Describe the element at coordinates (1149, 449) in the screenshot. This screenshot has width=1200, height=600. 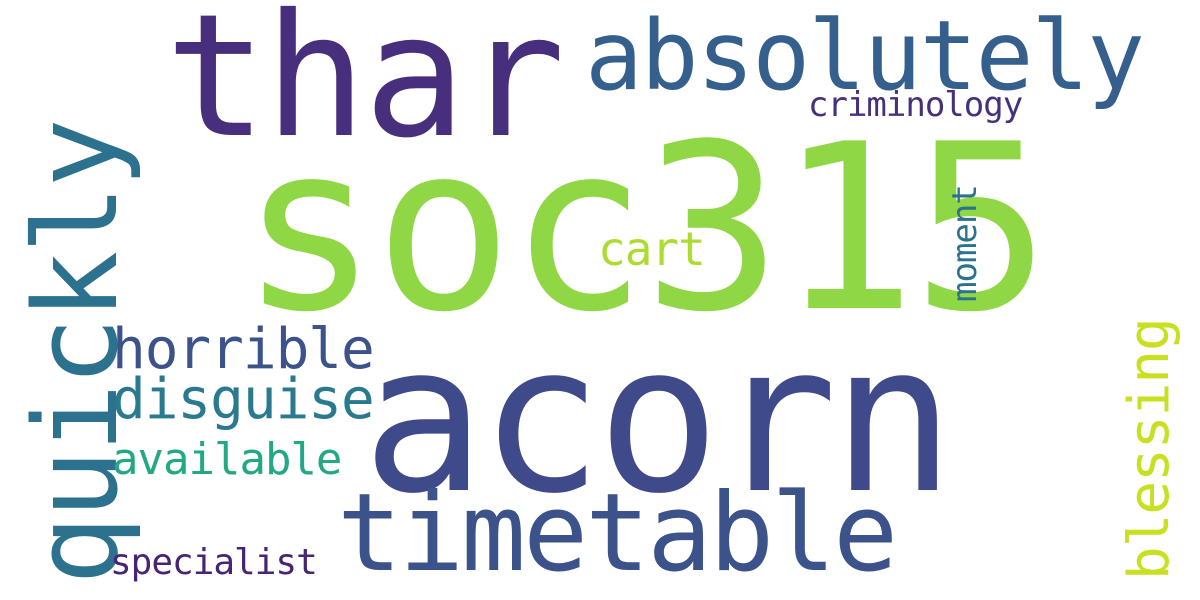
I see `word-blessing: blessing` at that location.